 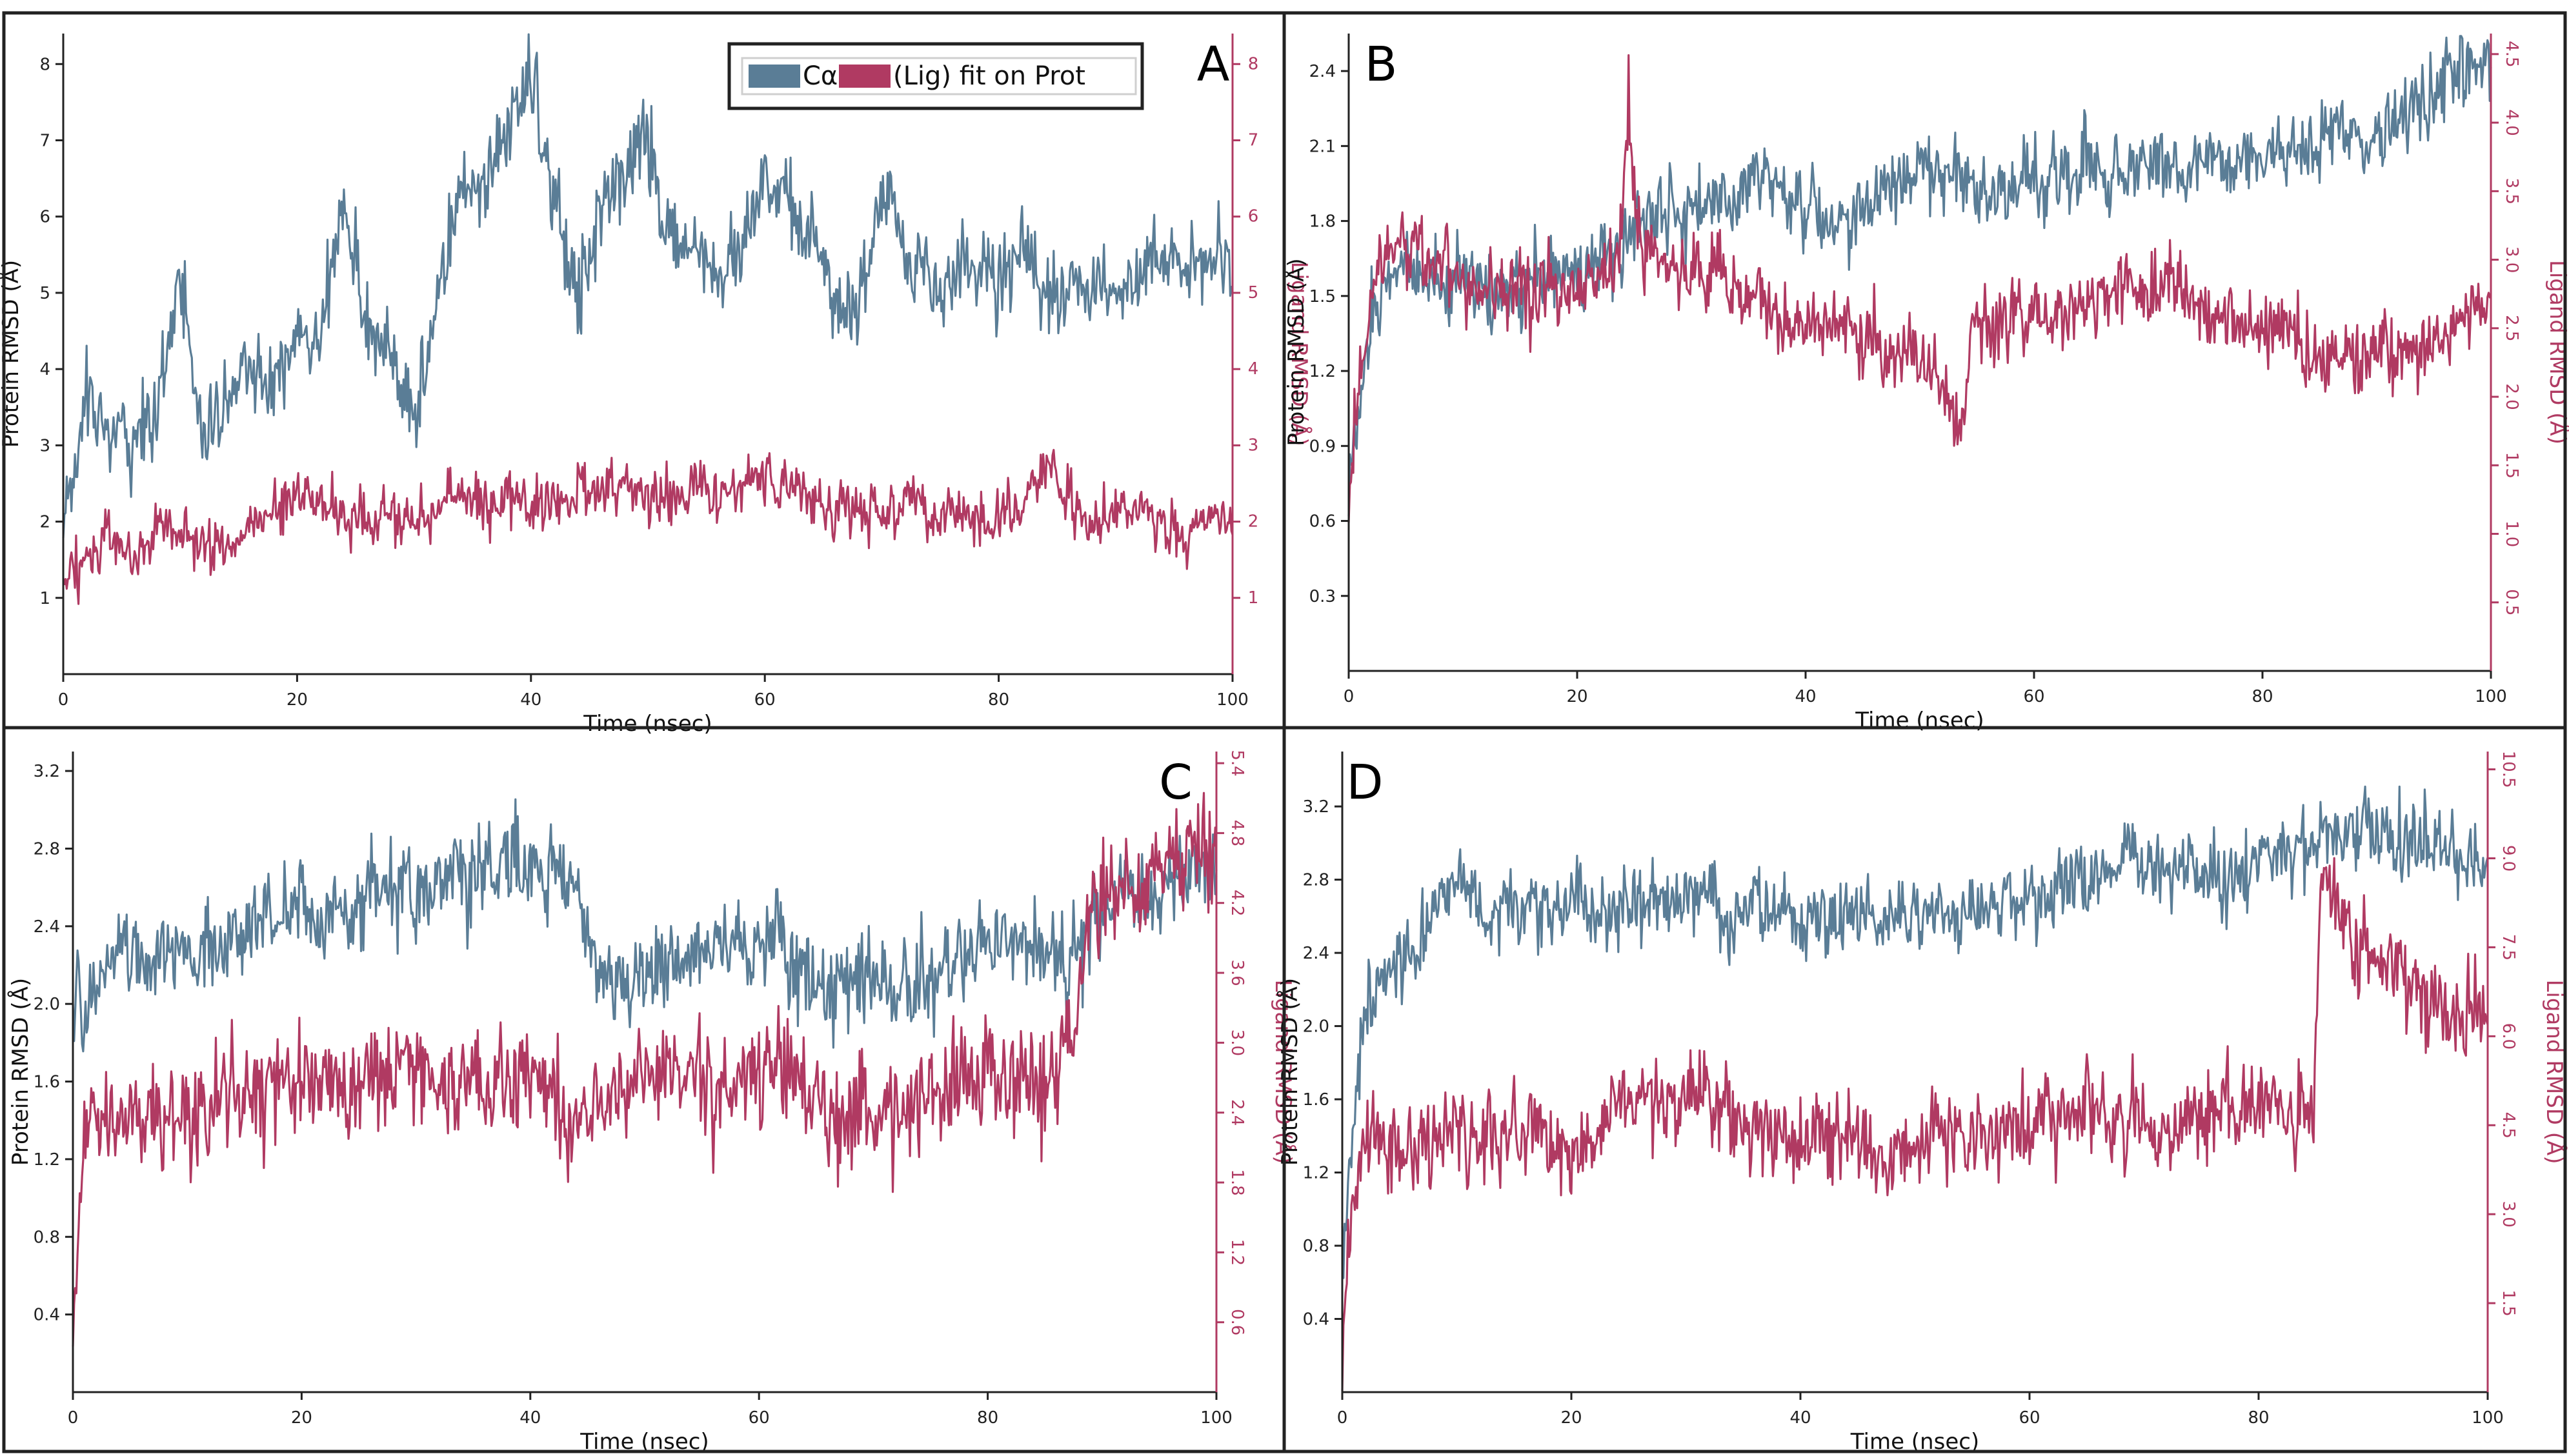 What do you see at coordinates (1323, 296) in the screenshot?
I see `y-left-tick-label: 1.5` at bounding box center [1323, 296].